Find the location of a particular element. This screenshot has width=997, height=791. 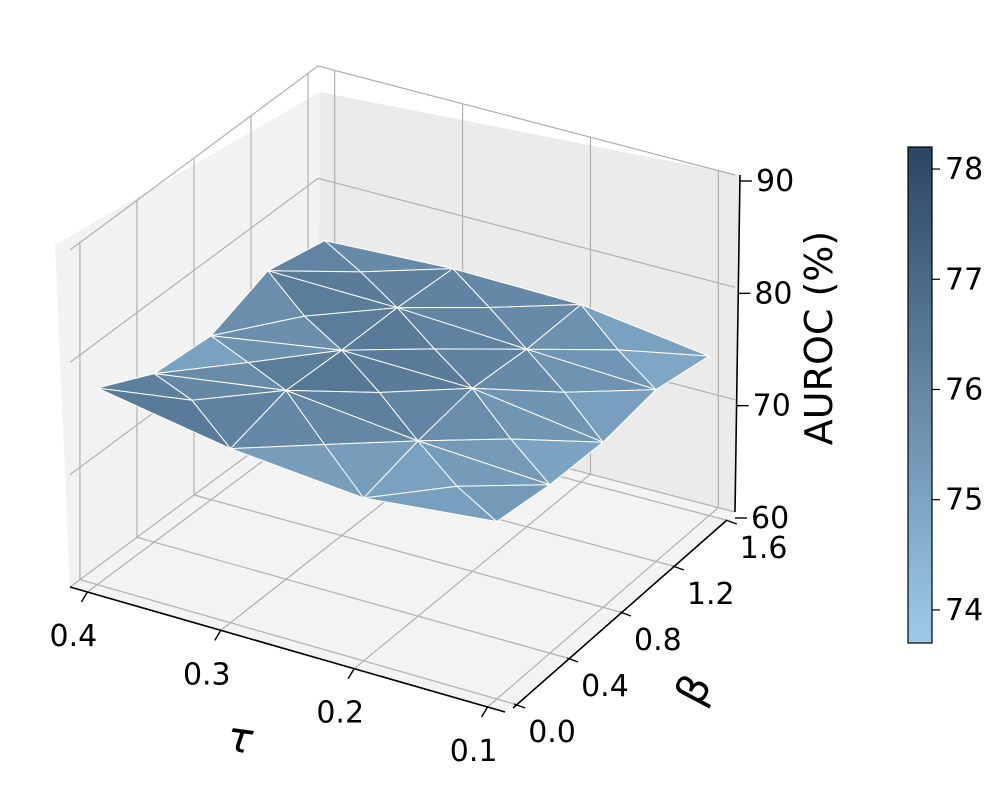

colorbar-tick-label-2: 76 is located at coordinates (964, 389).